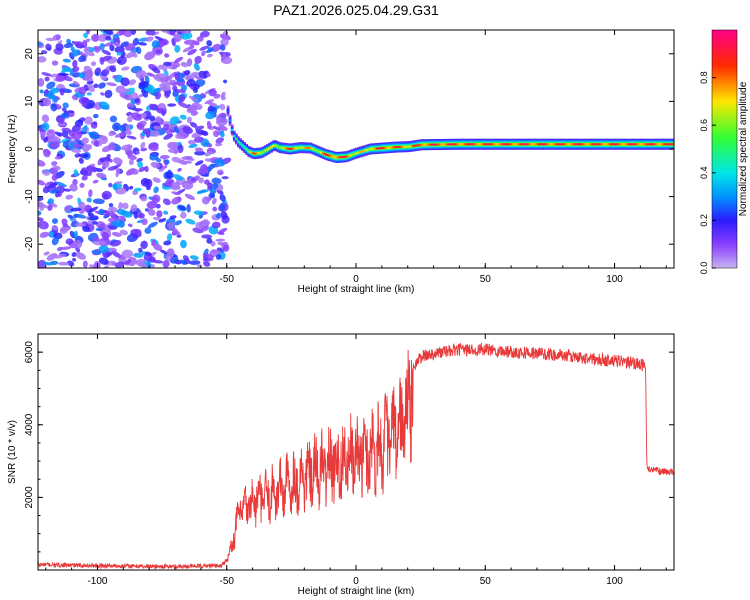 The image size is (750, 600). Describe the element at coordinates (29, 149) in the screenshot. I see `spectrogram-y-tick-label: 0` at that location.